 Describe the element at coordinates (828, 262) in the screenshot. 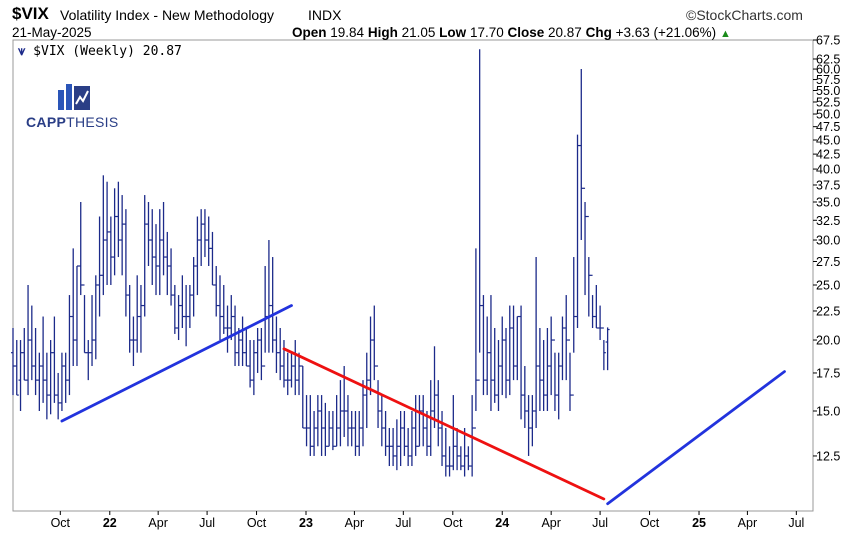

I see `y-tick-label: 27.5` at that location.